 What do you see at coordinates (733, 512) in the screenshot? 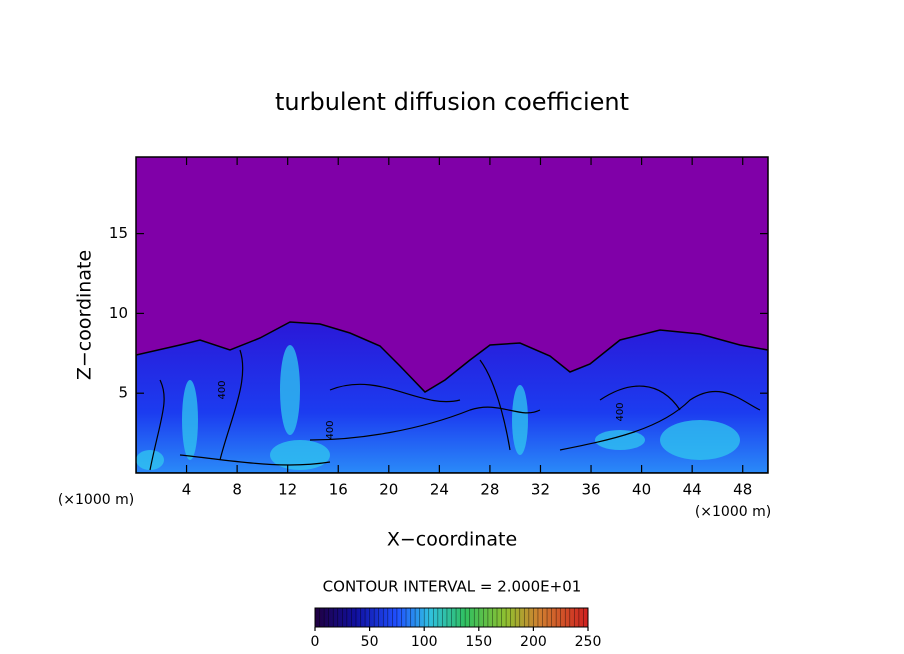
I see `x-unit-label: (×1000 m)` at bounding box center [733, 512].